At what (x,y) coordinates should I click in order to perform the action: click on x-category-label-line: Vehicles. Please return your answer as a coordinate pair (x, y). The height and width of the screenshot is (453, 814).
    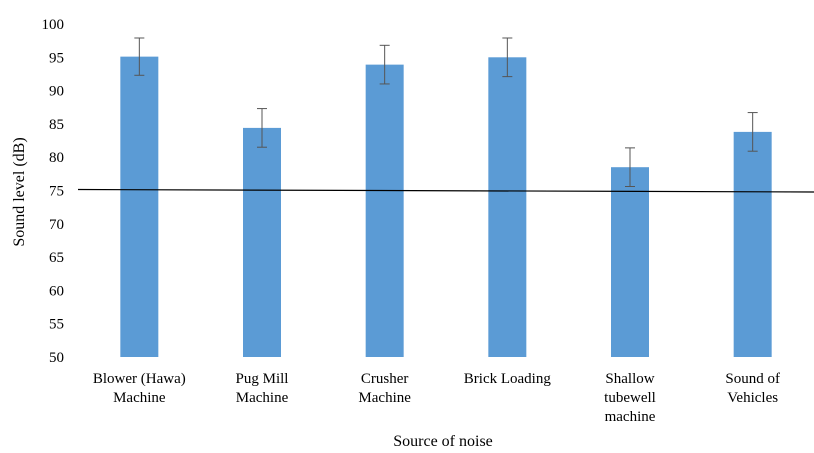
    Looking at the image, I should click on (752, 398).